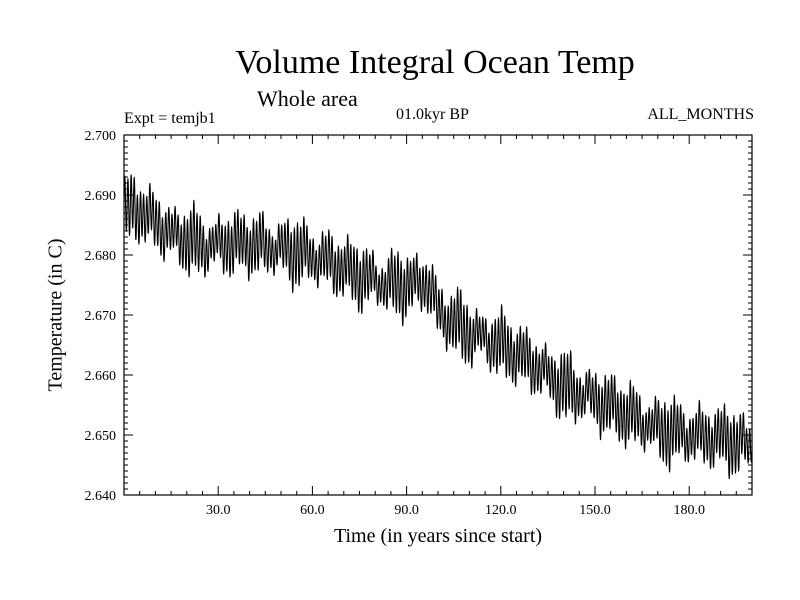 Image resolution: width=800 pixels, height=600 pixels. What do you see at coordinates (501, 510) in the screenshot?
I see `x-tick-label: 120.0` at bounding box center [501, 510].